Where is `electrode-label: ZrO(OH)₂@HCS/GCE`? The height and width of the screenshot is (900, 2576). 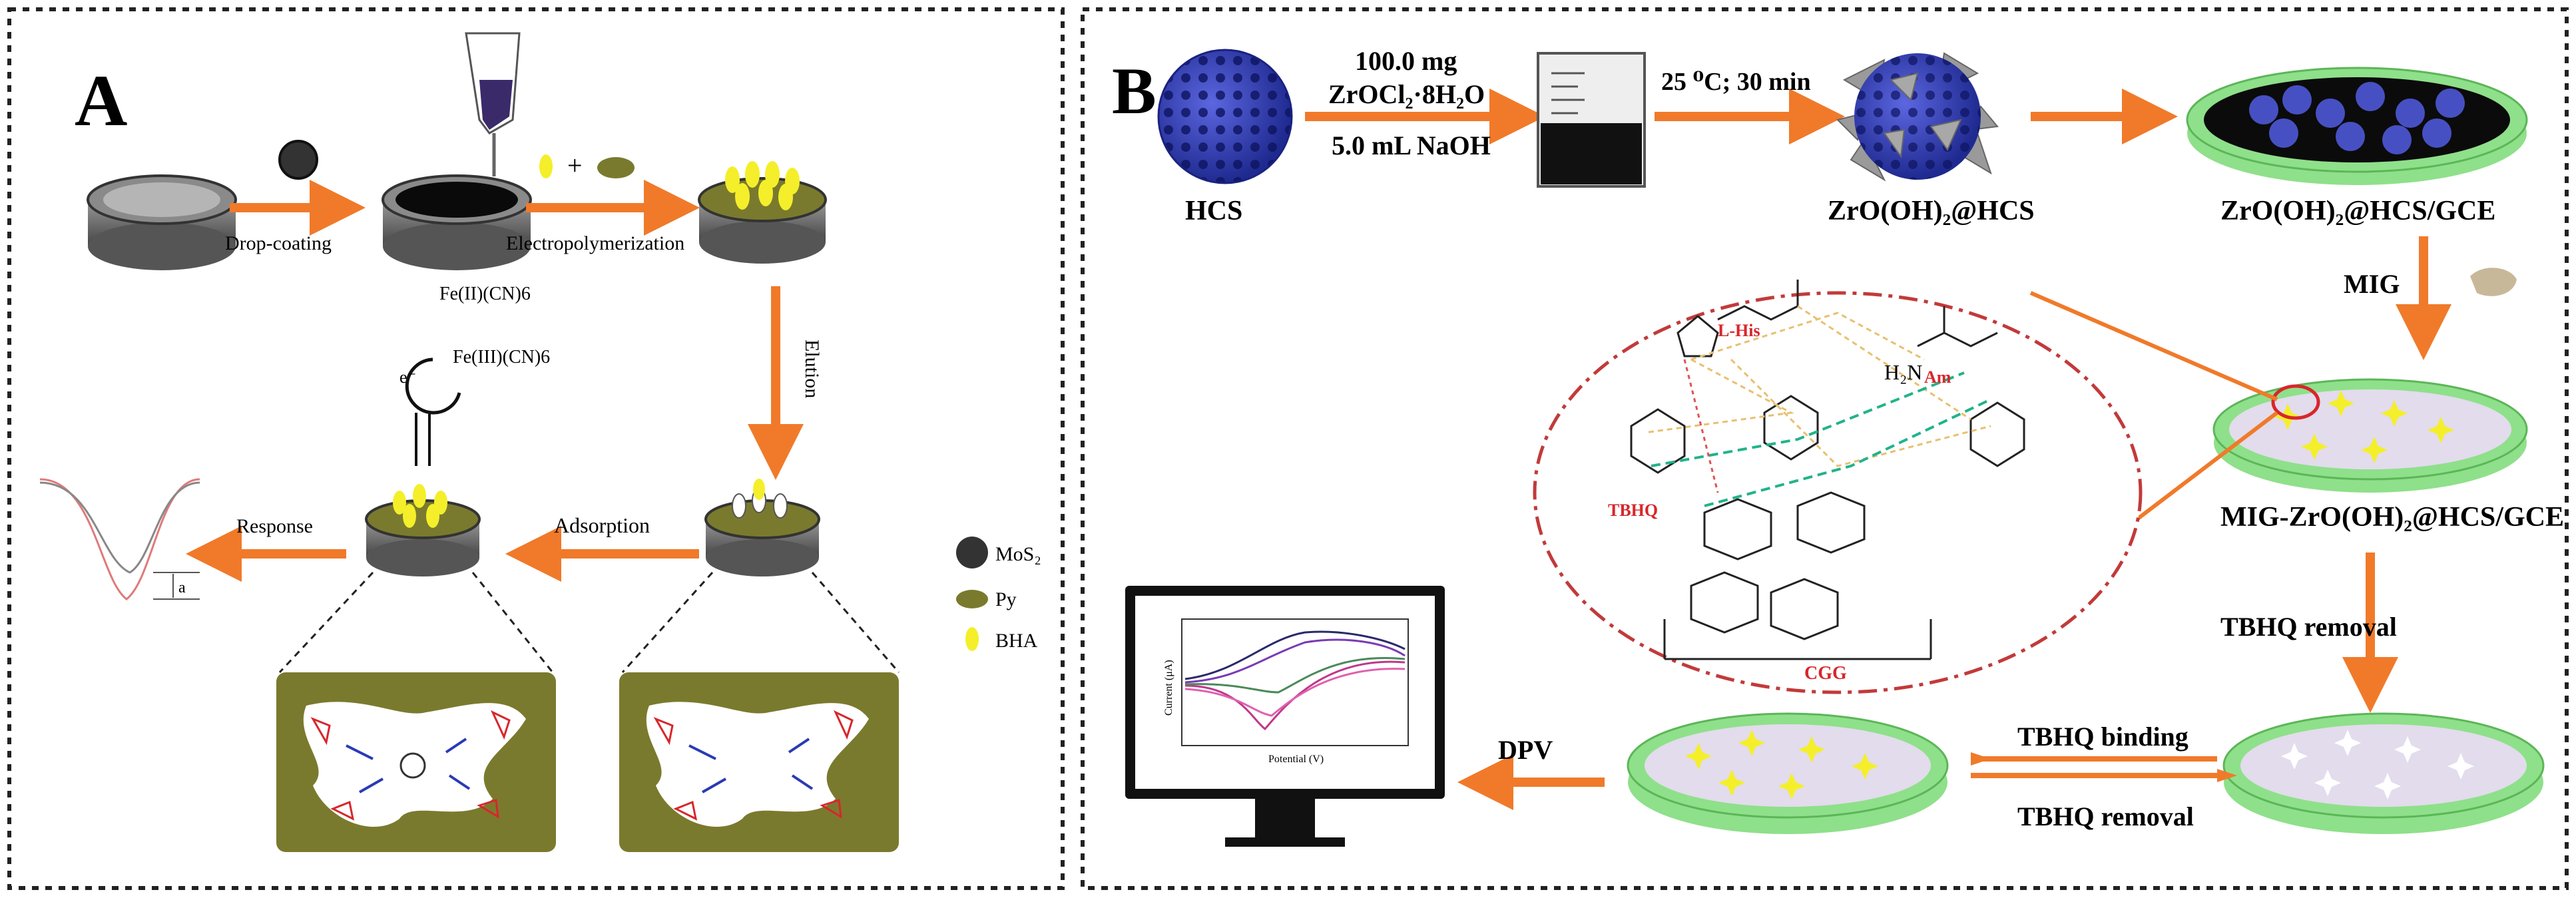
electrode-label: ZrO(OH)₂@HCS/GCE is located at coordinates (2358, 211).